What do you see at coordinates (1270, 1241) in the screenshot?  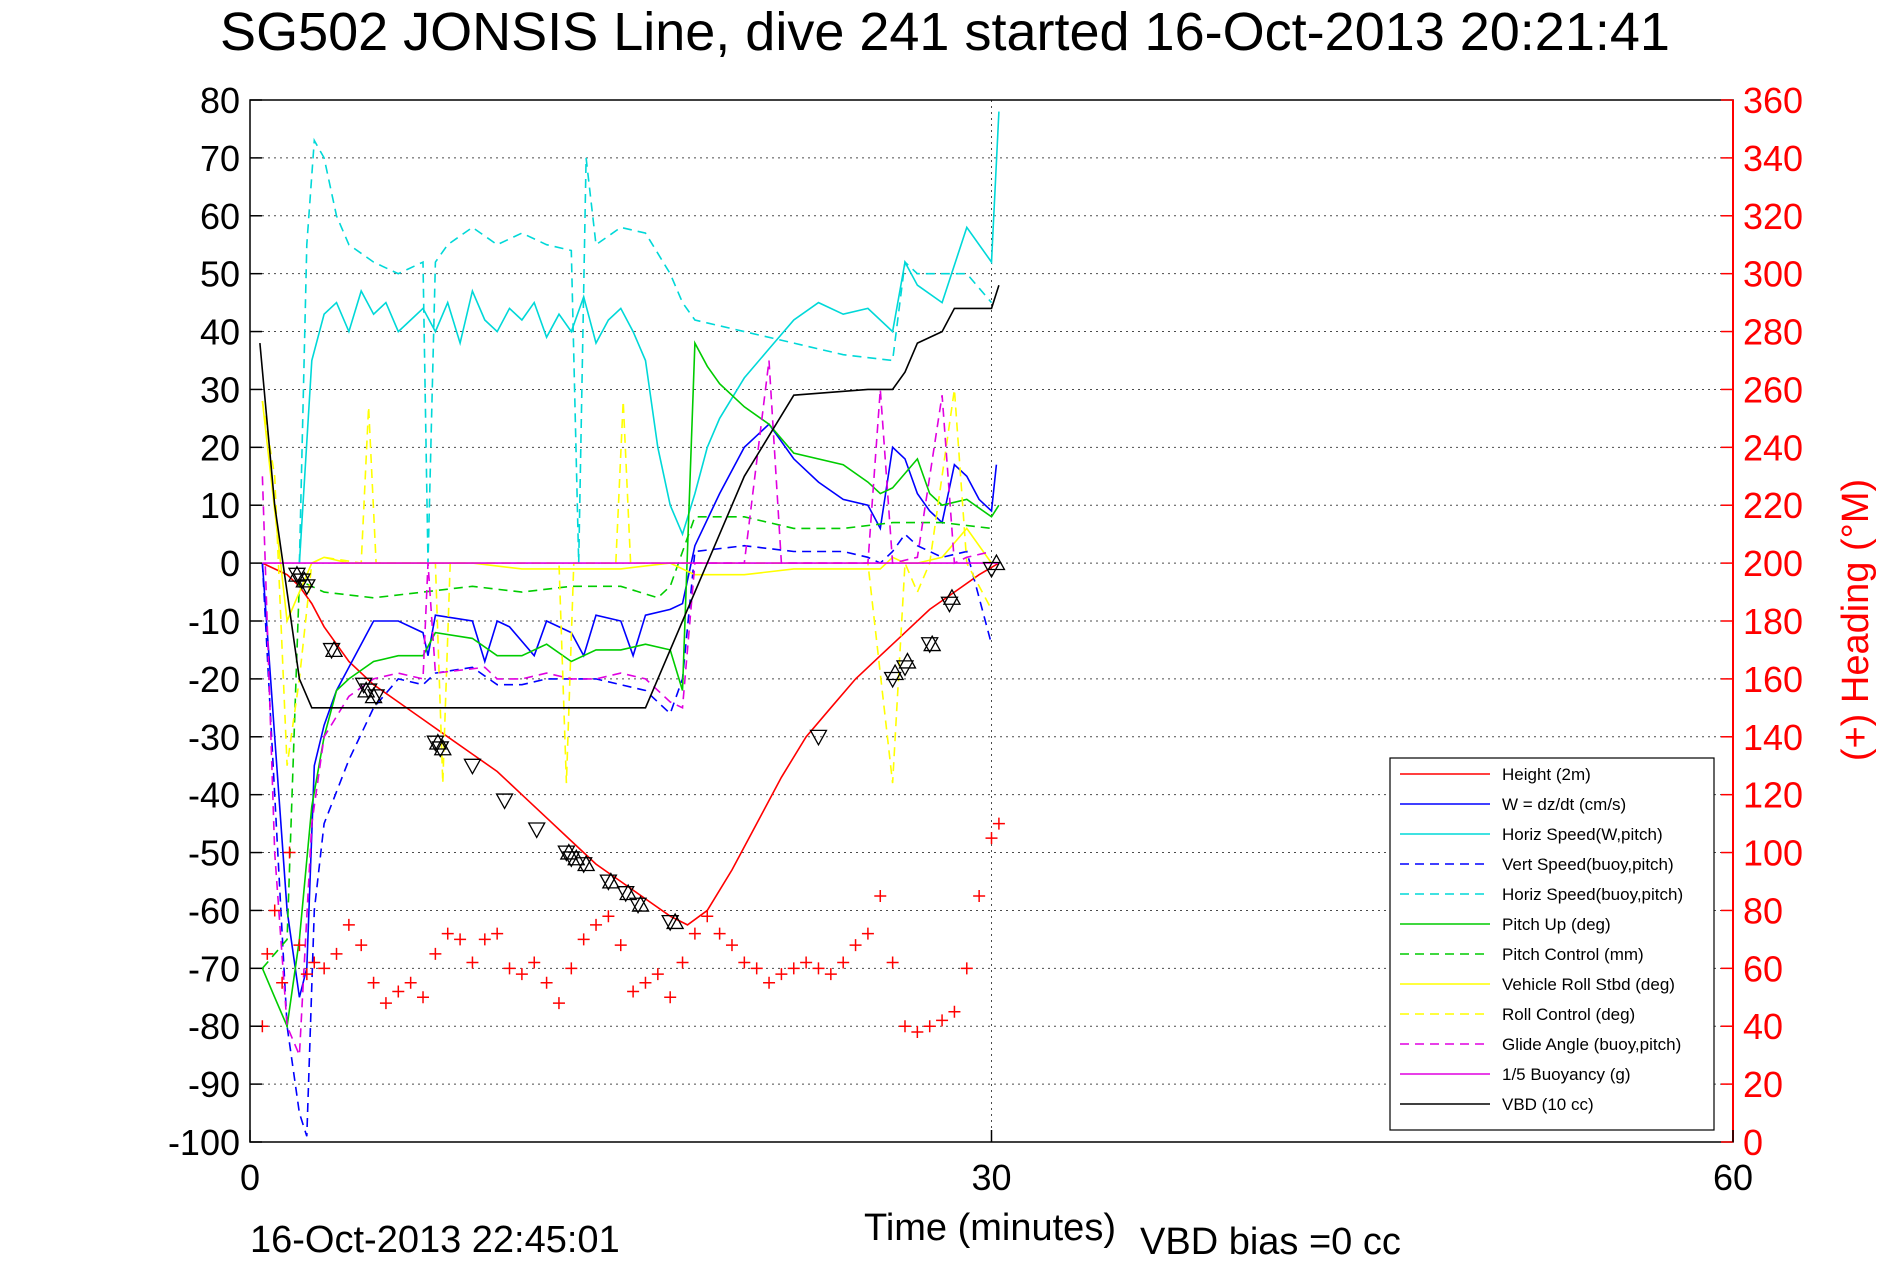 I see `footer-vbd-bias: VBD bias =0 cc` at bounding box center [1270, 1241].